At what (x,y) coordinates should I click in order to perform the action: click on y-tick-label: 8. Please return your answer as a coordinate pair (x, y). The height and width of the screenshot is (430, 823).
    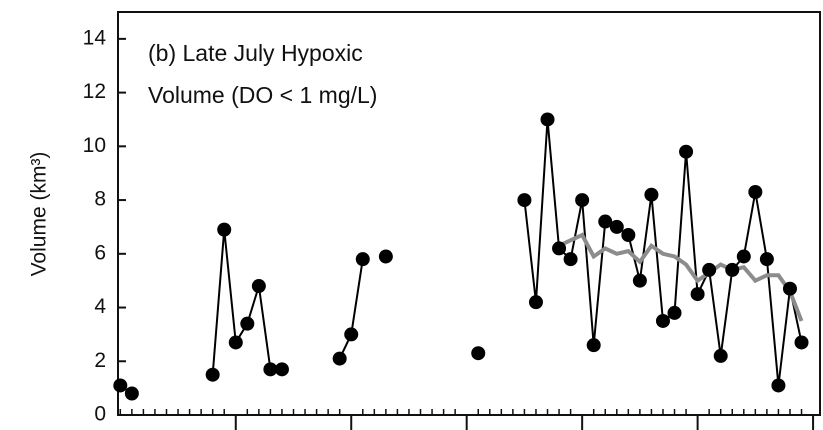
    Looking at the image, I should click on (100, 199).